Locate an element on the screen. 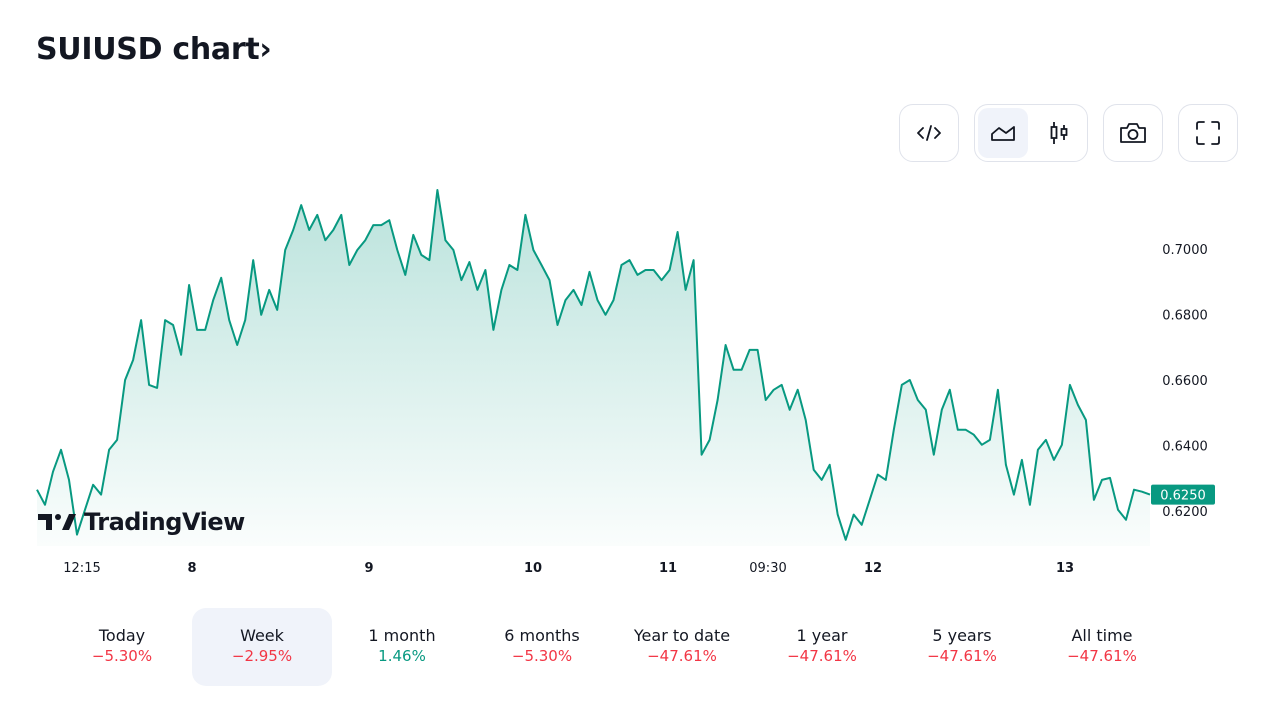 The width and height of the screenshot is (1280, 720). fullscreen-group is located at coordinates (1208, 133).